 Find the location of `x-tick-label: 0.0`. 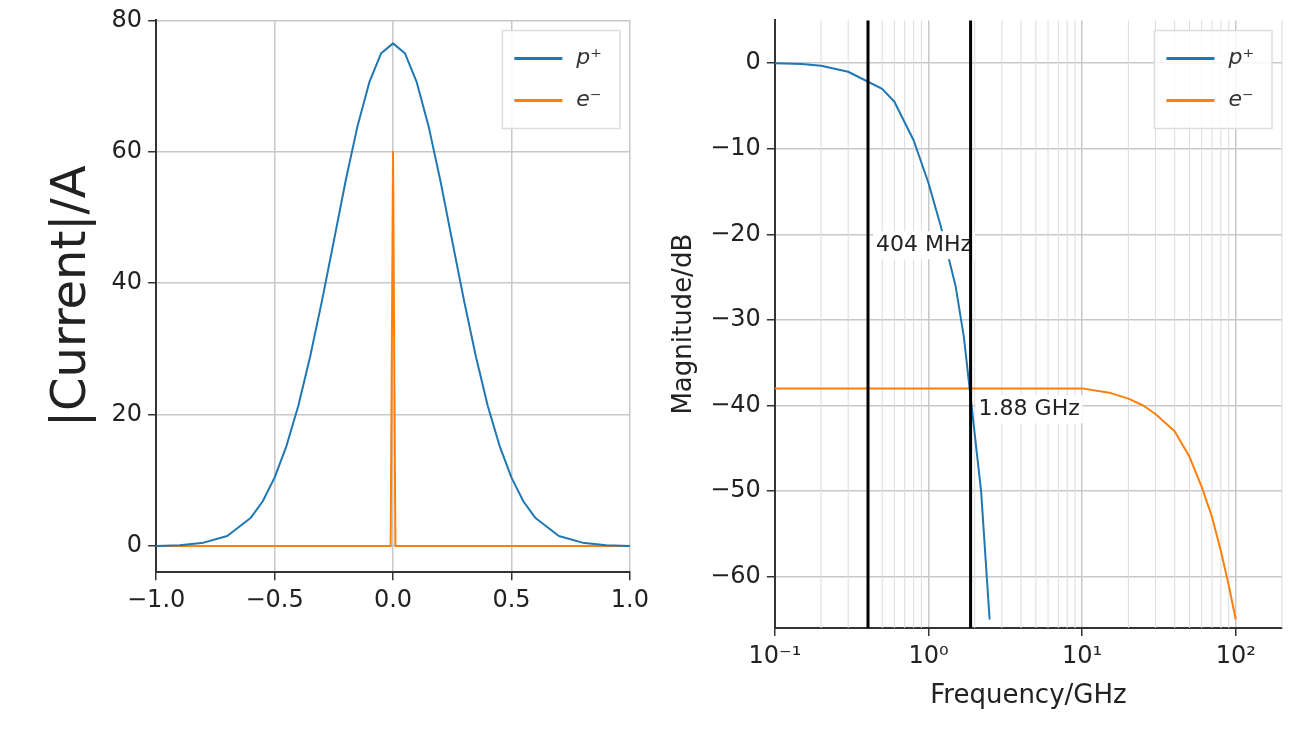

x-tick-label: 0.0 is located at coordinates (393, 598).